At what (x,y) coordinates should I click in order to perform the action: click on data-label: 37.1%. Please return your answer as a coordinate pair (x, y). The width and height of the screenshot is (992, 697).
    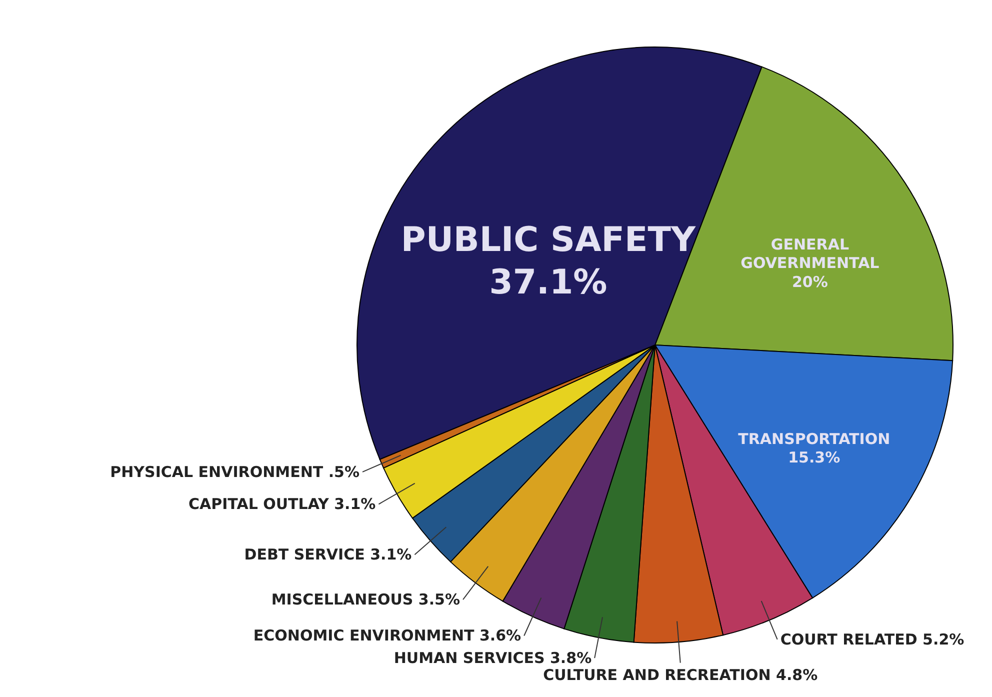
    Looking at the image, I should click on (548, 282).